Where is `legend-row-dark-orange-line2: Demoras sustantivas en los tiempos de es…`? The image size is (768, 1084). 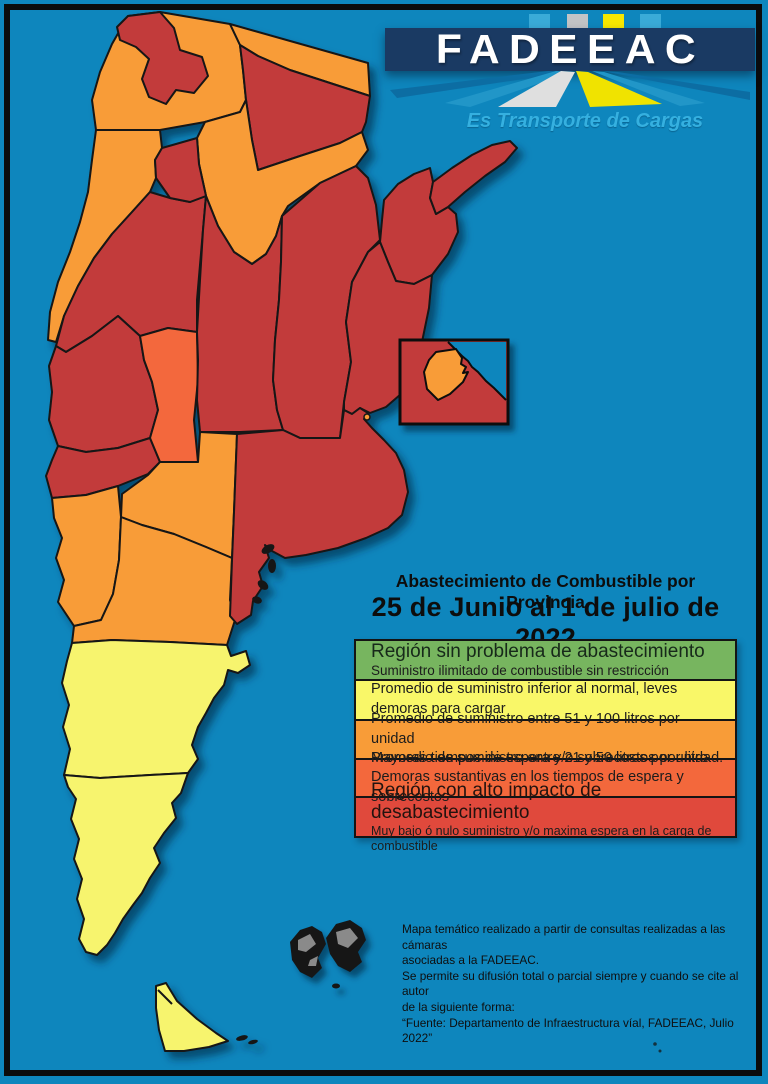 legend-row-dark-orange-line2: Demoras sustantivas en los tiempos de es… is located at coordinates (527, 787).